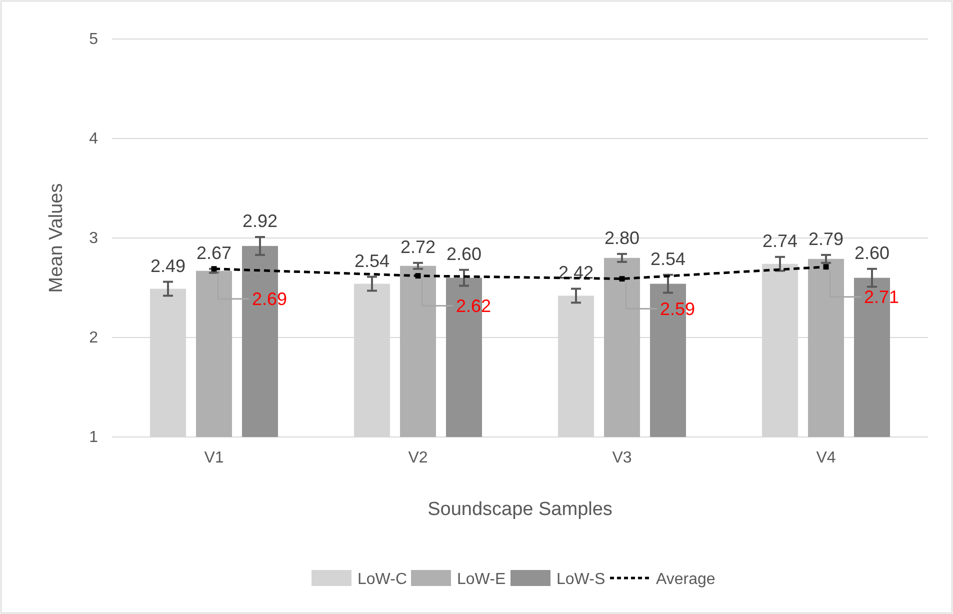  What do you see at coordinates (93, 139) in the screenshot?
I see `y-tick-label: 4` at bounding box center [93, 139].